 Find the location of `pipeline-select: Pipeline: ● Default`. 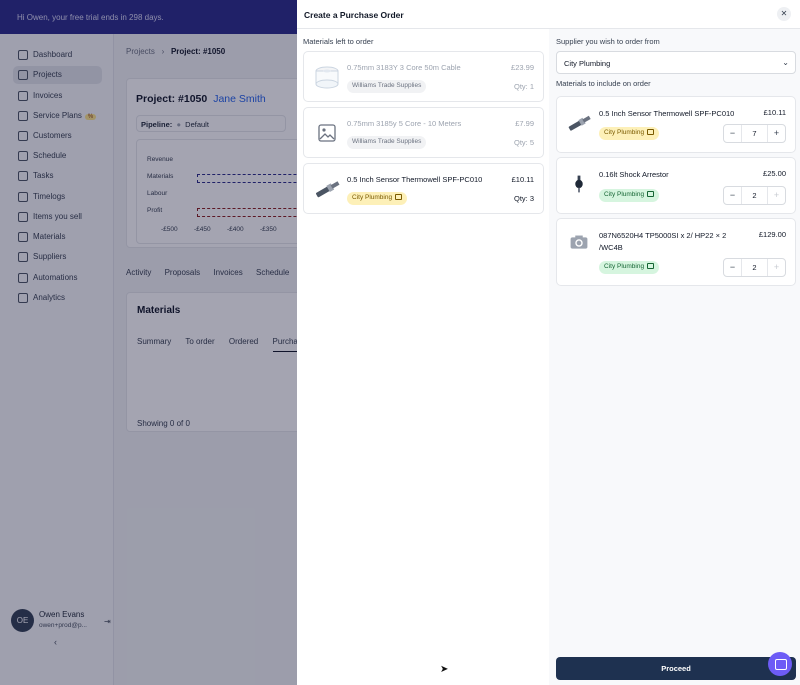

pipeline-select: Pipeline: ● Default is located at coordinates (211, 123).